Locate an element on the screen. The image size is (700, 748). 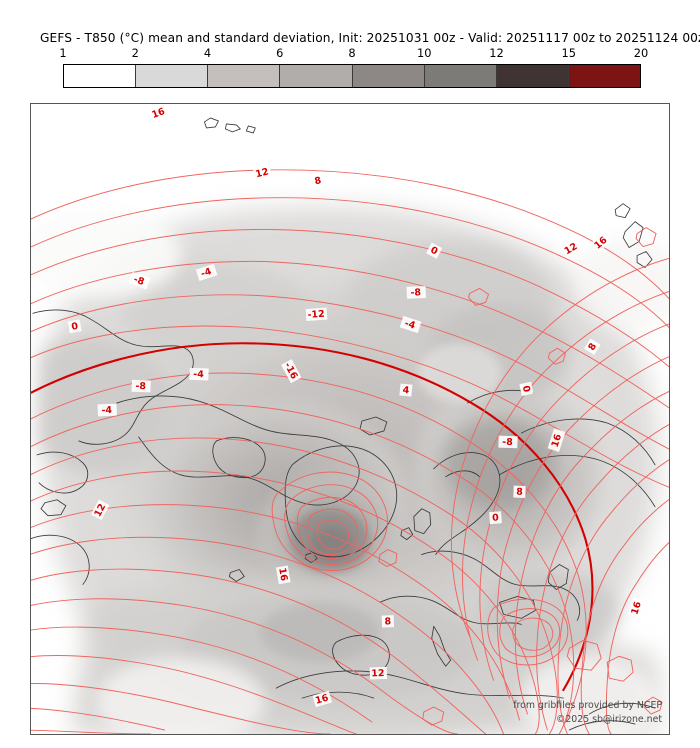
colorbar-tick-8: 8 is located at coordinates (352, 53).